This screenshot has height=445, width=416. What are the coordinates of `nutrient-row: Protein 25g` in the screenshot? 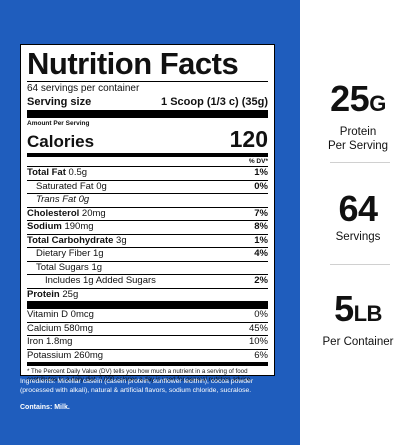 It's located at (147, 294).